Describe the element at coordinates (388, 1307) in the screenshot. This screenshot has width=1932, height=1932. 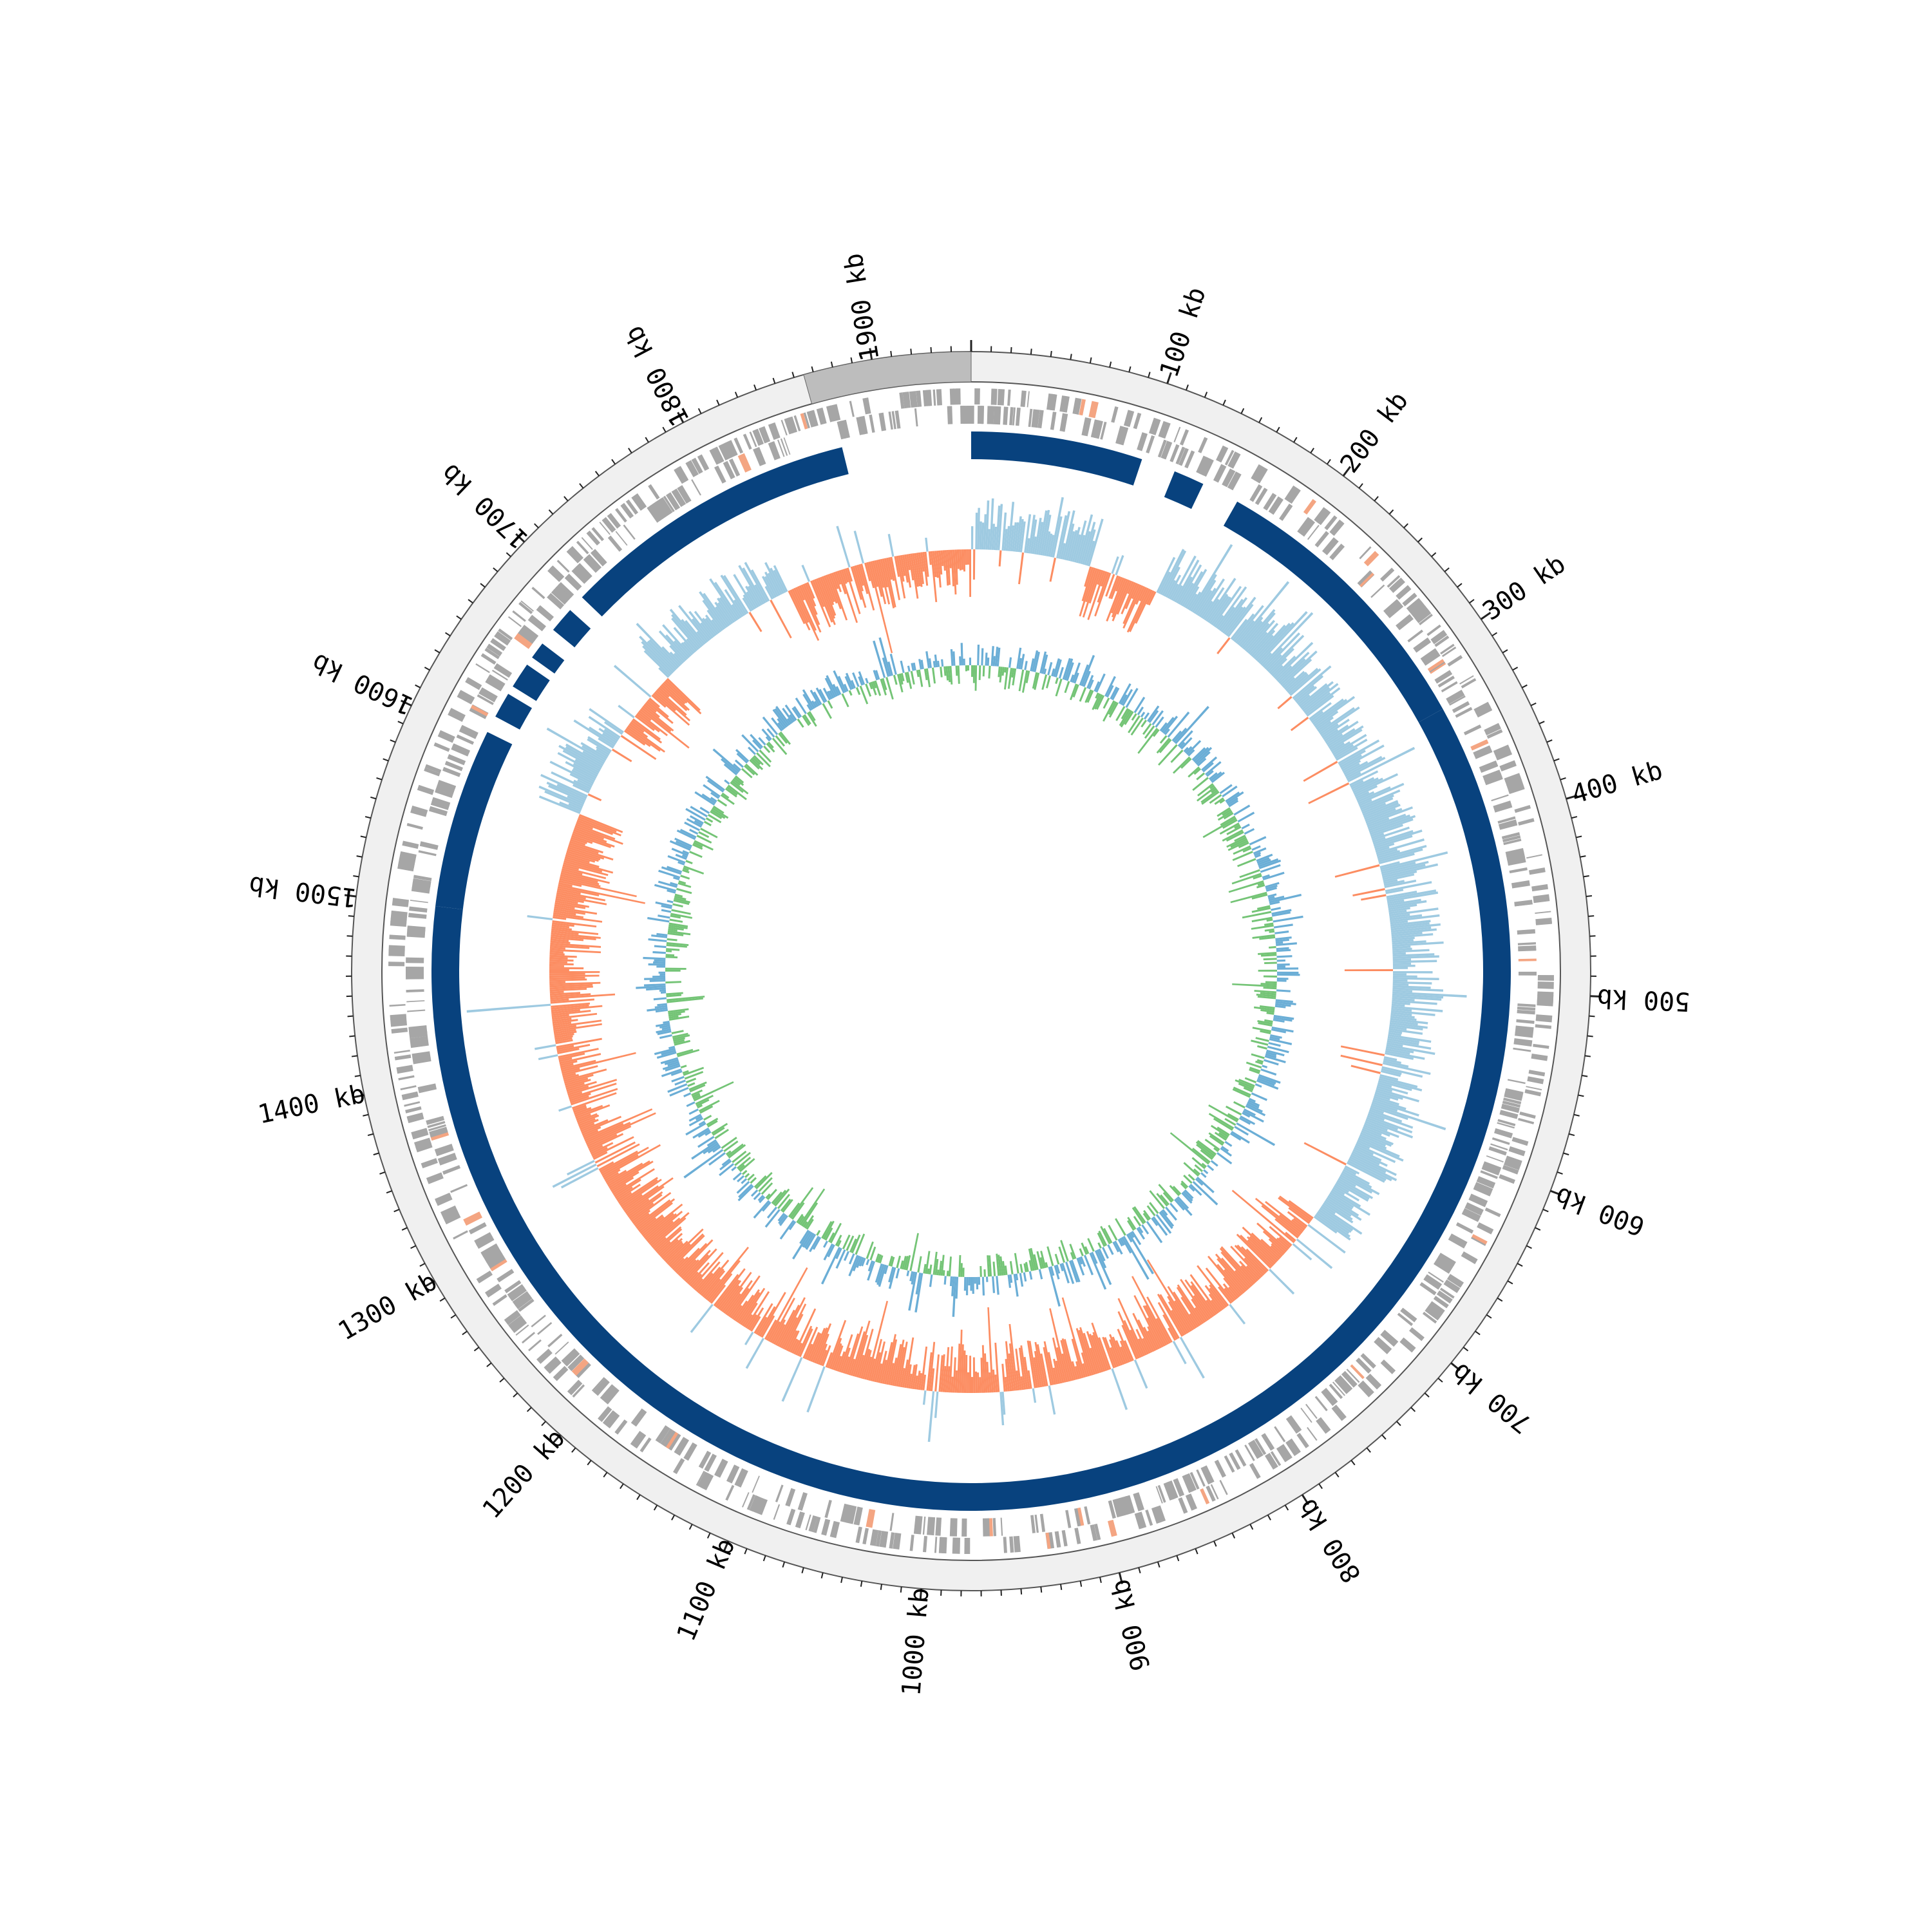
I see `tick-label: 1300 kb` at that location.